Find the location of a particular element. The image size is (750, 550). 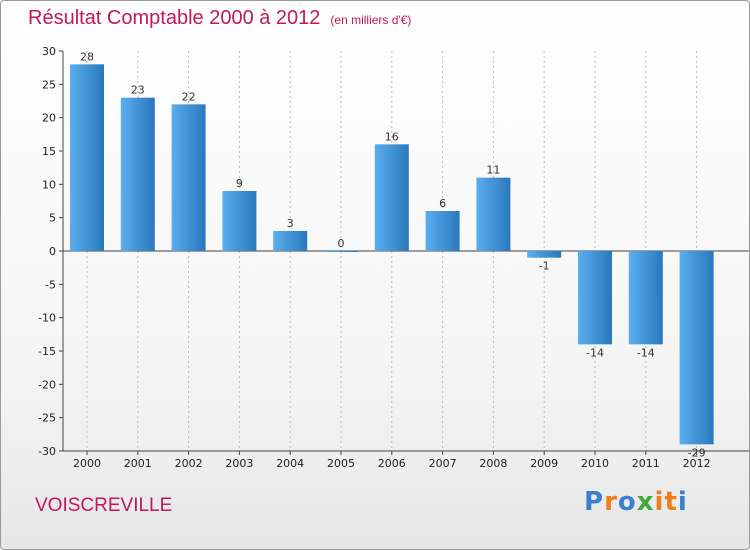

y-tick-label: -15 is located at coordinates (47, 351).